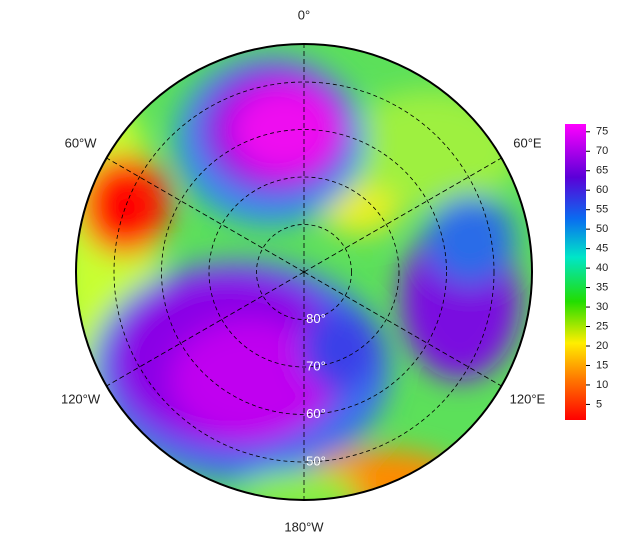 This screenshot has width=625, height=552. I want to click on colorbar-tick-label: 75, so click(602, 132).